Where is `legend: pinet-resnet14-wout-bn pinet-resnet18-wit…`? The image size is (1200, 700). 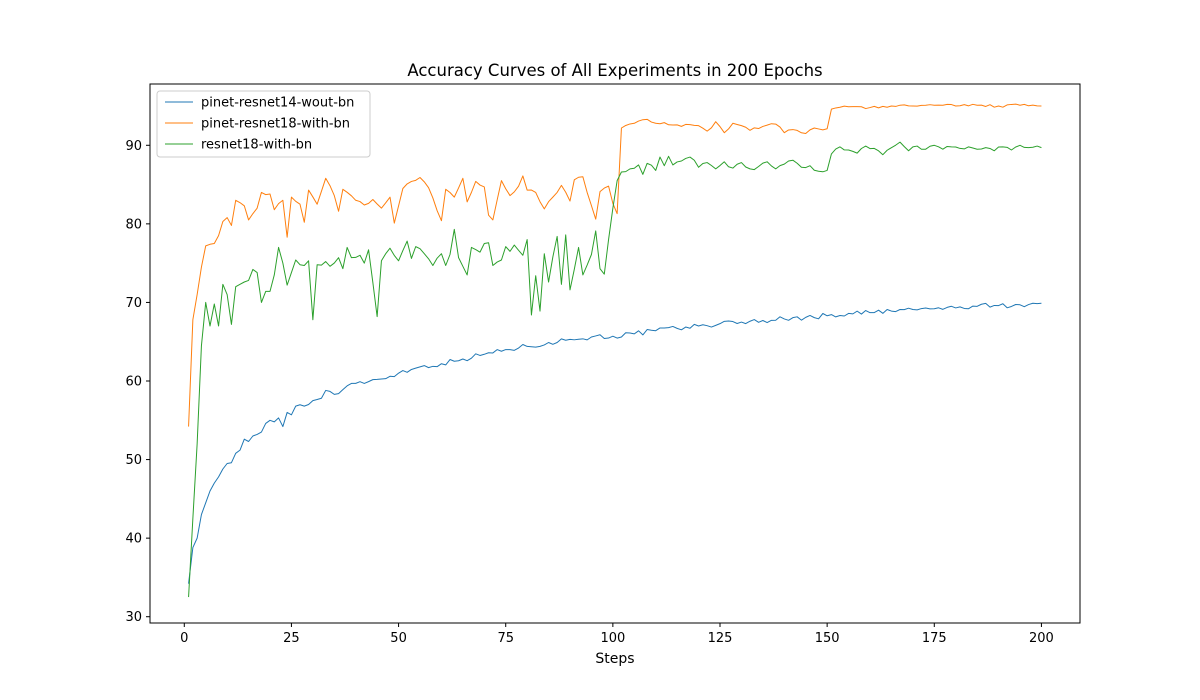 legend: pinet-resnet14-wout-bn pinet-resnet18-wit… is located at coordinates (263, 124).